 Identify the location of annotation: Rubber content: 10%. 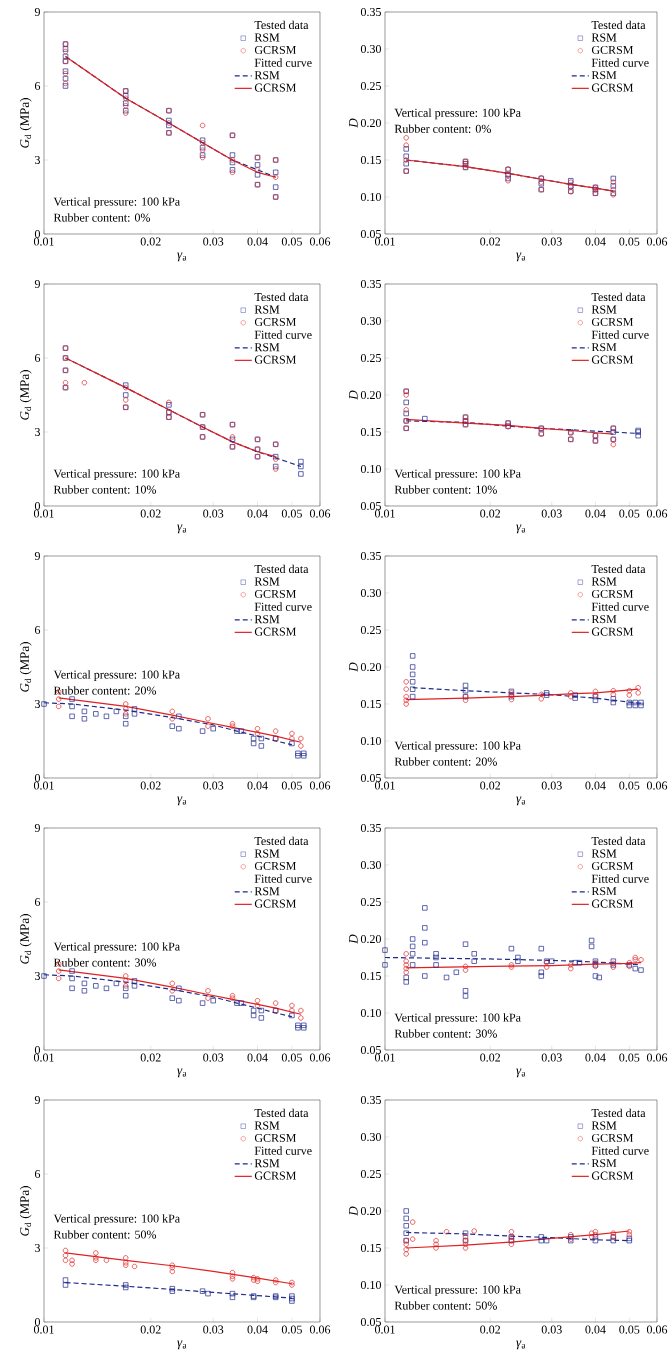
(445, 489).